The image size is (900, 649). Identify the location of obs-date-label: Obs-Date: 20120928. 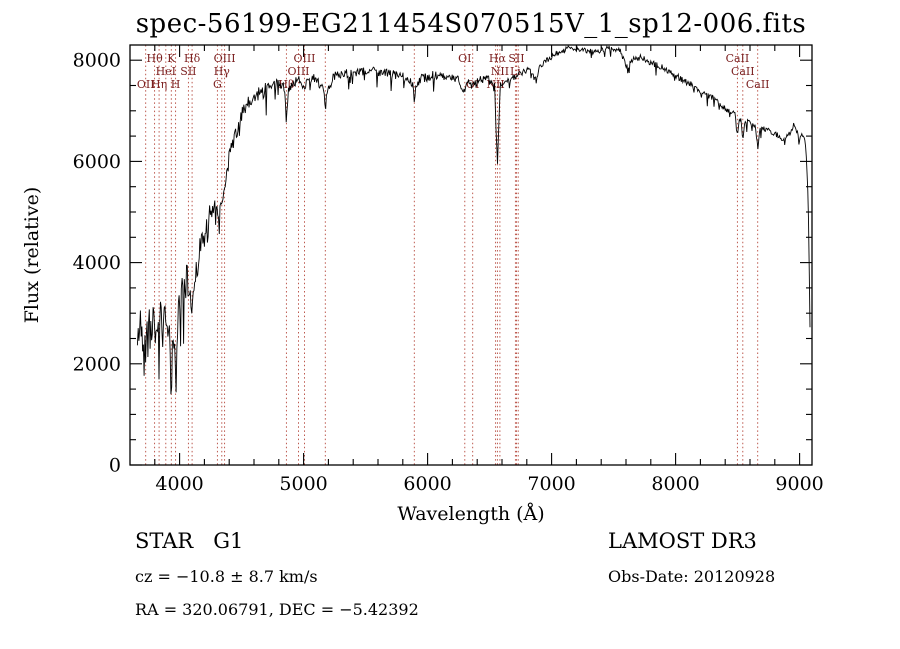
(691, 576).